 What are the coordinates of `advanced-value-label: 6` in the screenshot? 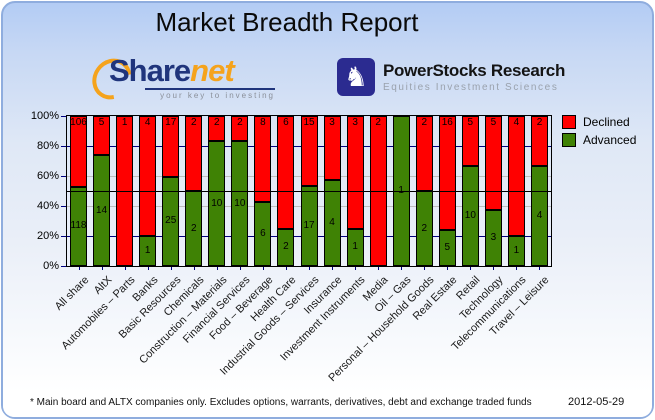 It's located at (263, 233).